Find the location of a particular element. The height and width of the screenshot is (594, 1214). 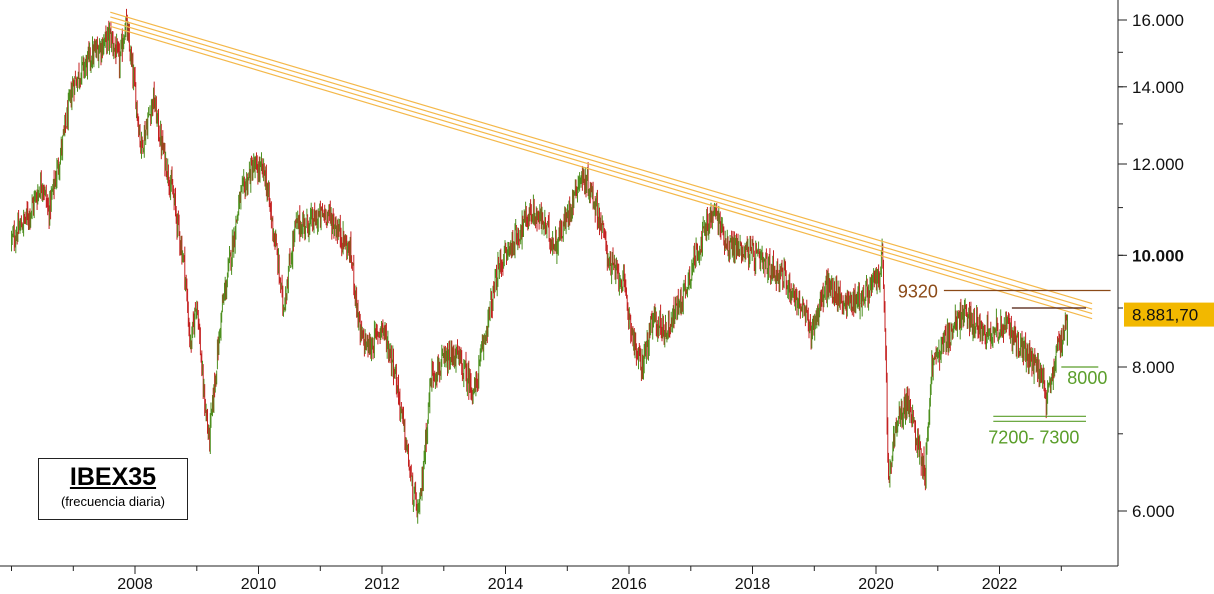

chart-subtitle: (frecuencia diaria) is located at coordinates (113, 501).